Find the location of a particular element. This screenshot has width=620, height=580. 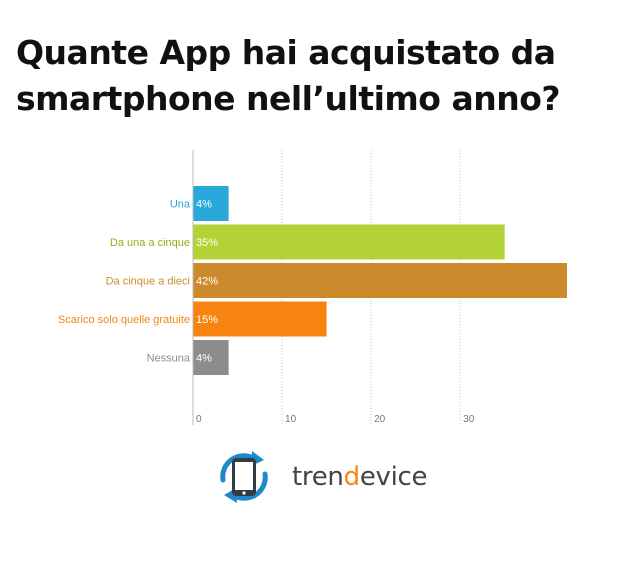

phone-rotate-icon is located at coordinates (244, 477).